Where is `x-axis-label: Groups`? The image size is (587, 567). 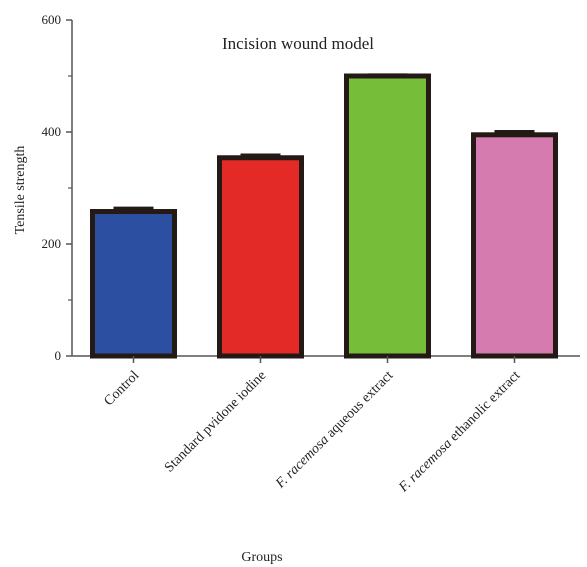 x-axis-label: Groups is located at coordinates (261, 557).